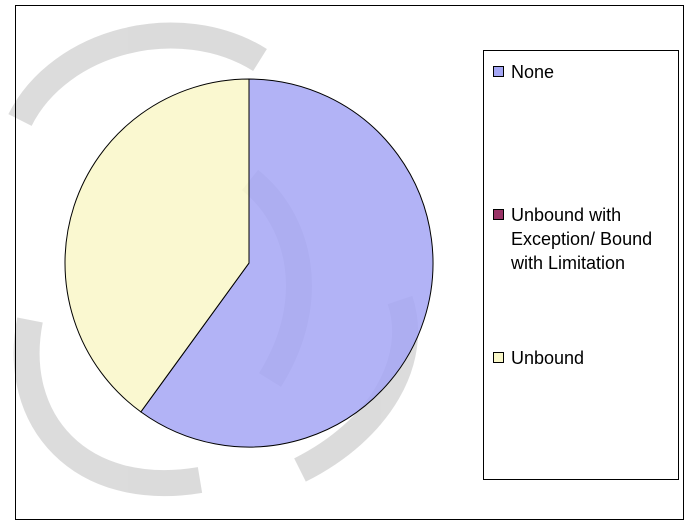 The image size is (685, 521). What do you see at coordinates (548, 358) in the screenshot?
I see `legend-label: Unbound` at bounding box center [548, 358].